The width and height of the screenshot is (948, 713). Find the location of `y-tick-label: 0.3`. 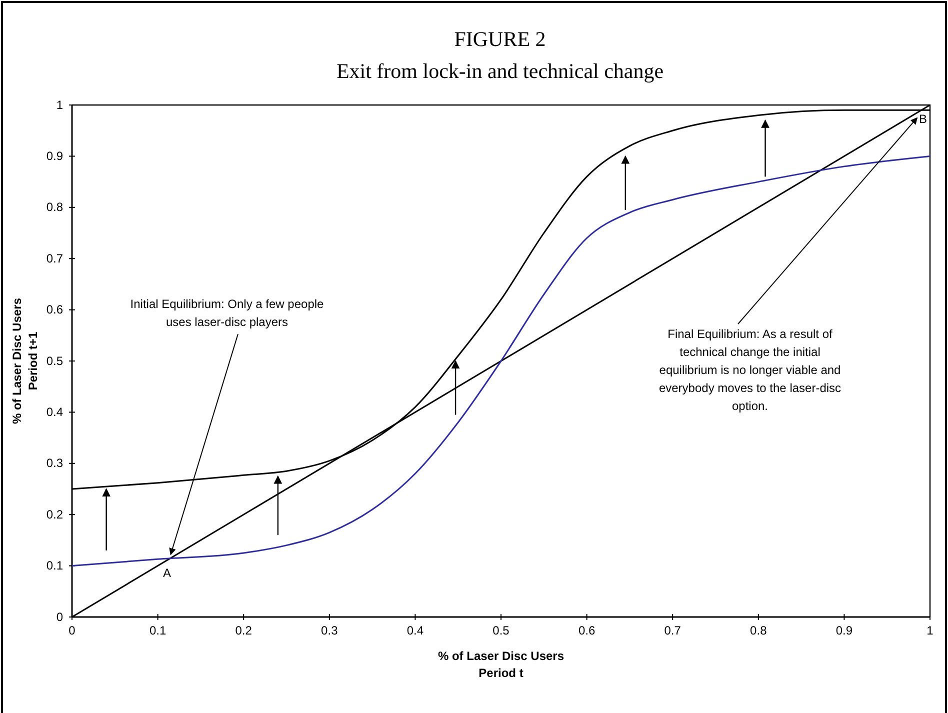

y-tick-label: 0.3 is located at coordinates (55, 463).